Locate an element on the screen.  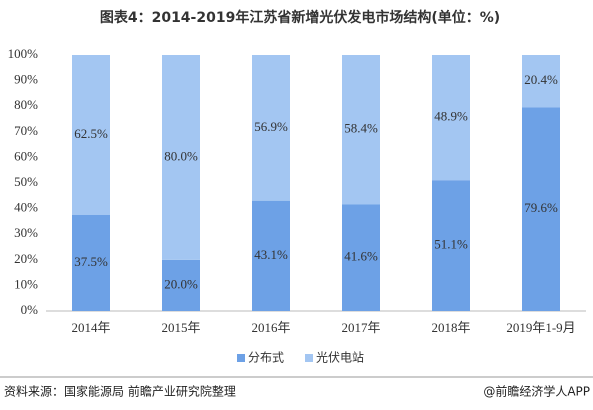
y-tick-label: 0% is located at coordinates (30, 309).